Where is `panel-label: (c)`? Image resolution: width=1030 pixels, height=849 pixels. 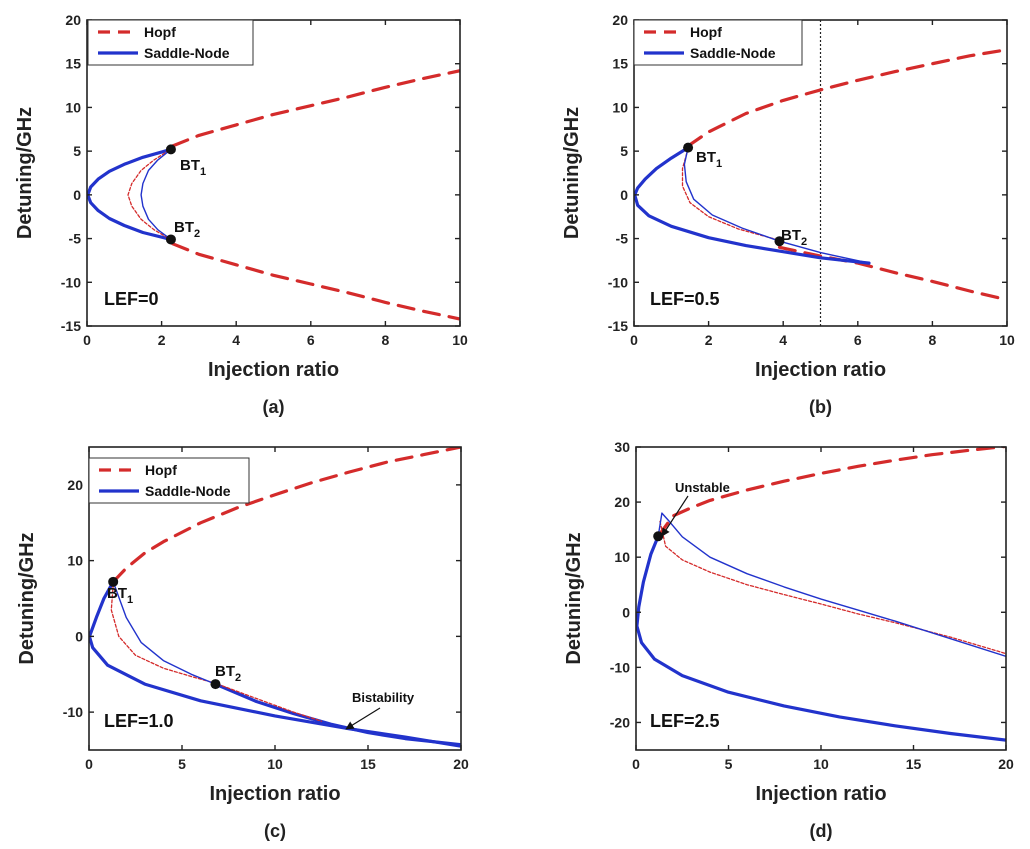
panel-label: (c) is located at coordinates (275, 831).